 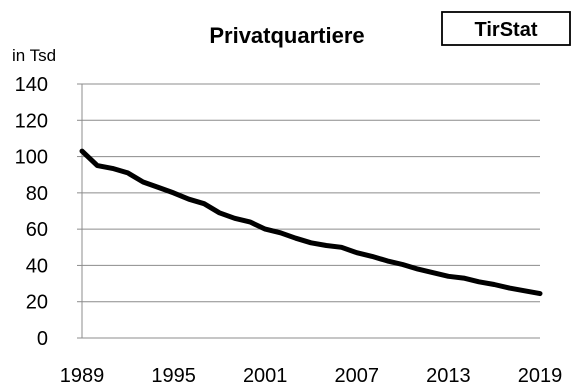 I want to click on source-badge: TirStat, so click(x=506, y=28).